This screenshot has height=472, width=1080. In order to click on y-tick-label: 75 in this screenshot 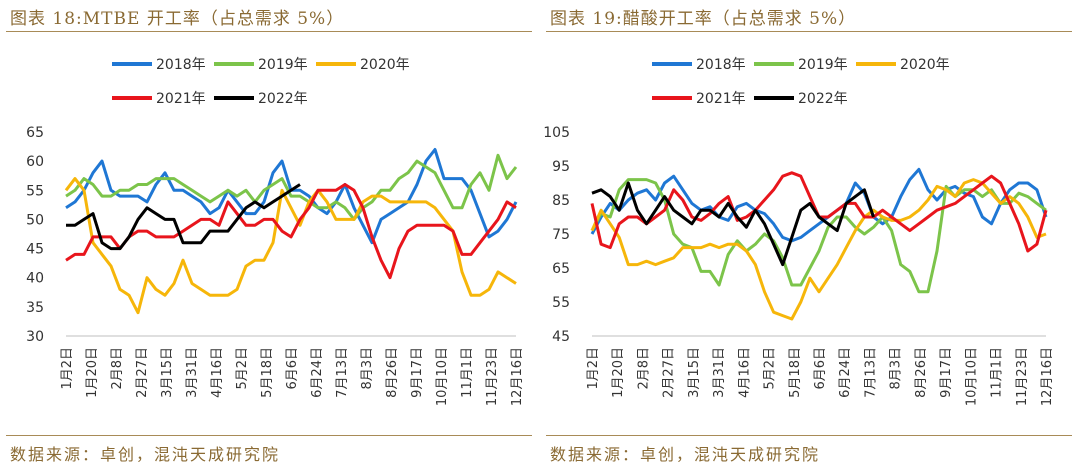, I will do `click(561, 235)`.